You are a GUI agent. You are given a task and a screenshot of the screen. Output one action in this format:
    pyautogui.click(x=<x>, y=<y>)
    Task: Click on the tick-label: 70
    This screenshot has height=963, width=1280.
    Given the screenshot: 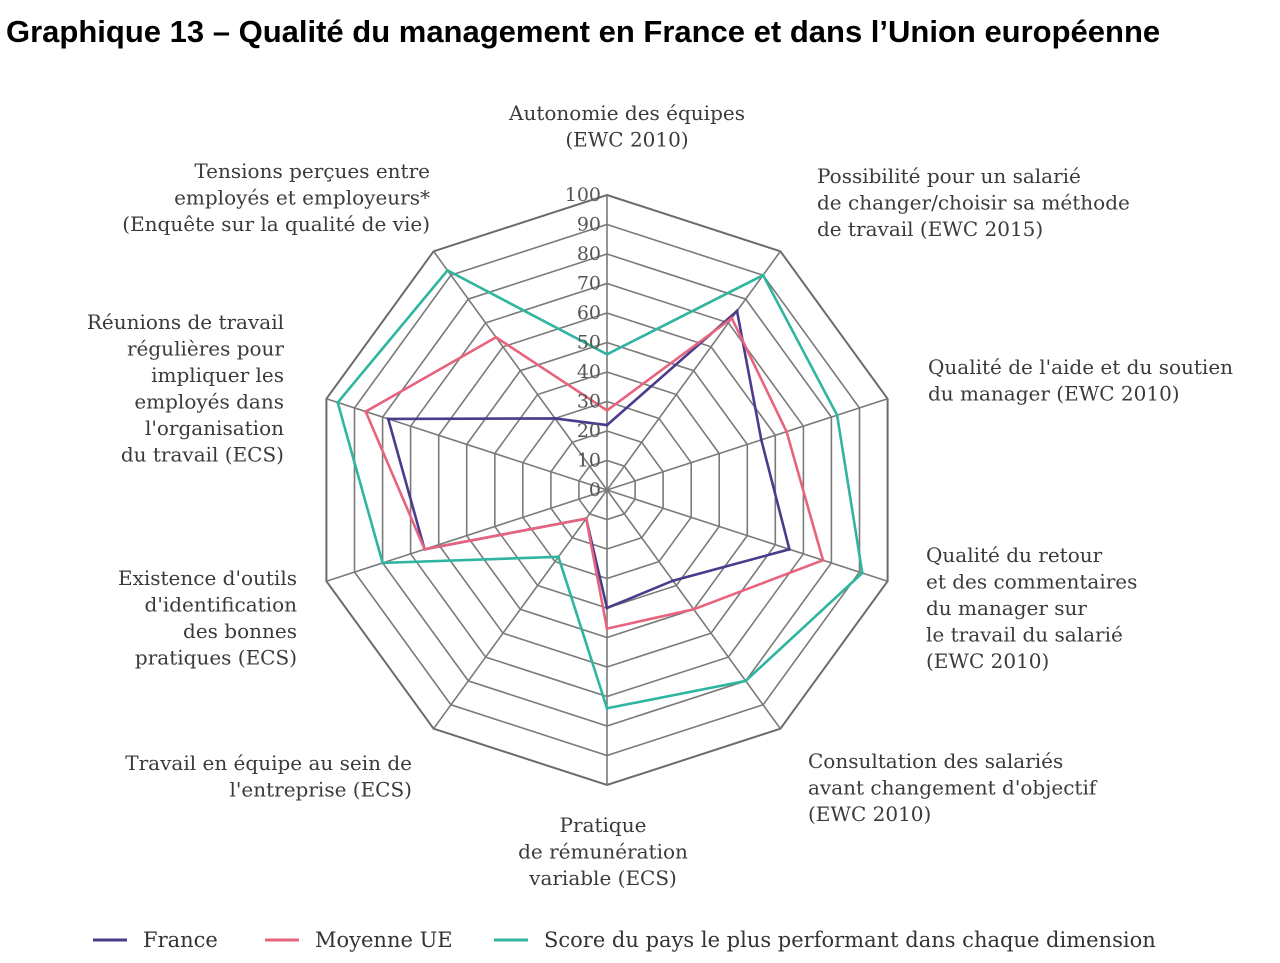 What is the action you would take?
    pyautogui.click(x=589, y=284)
    